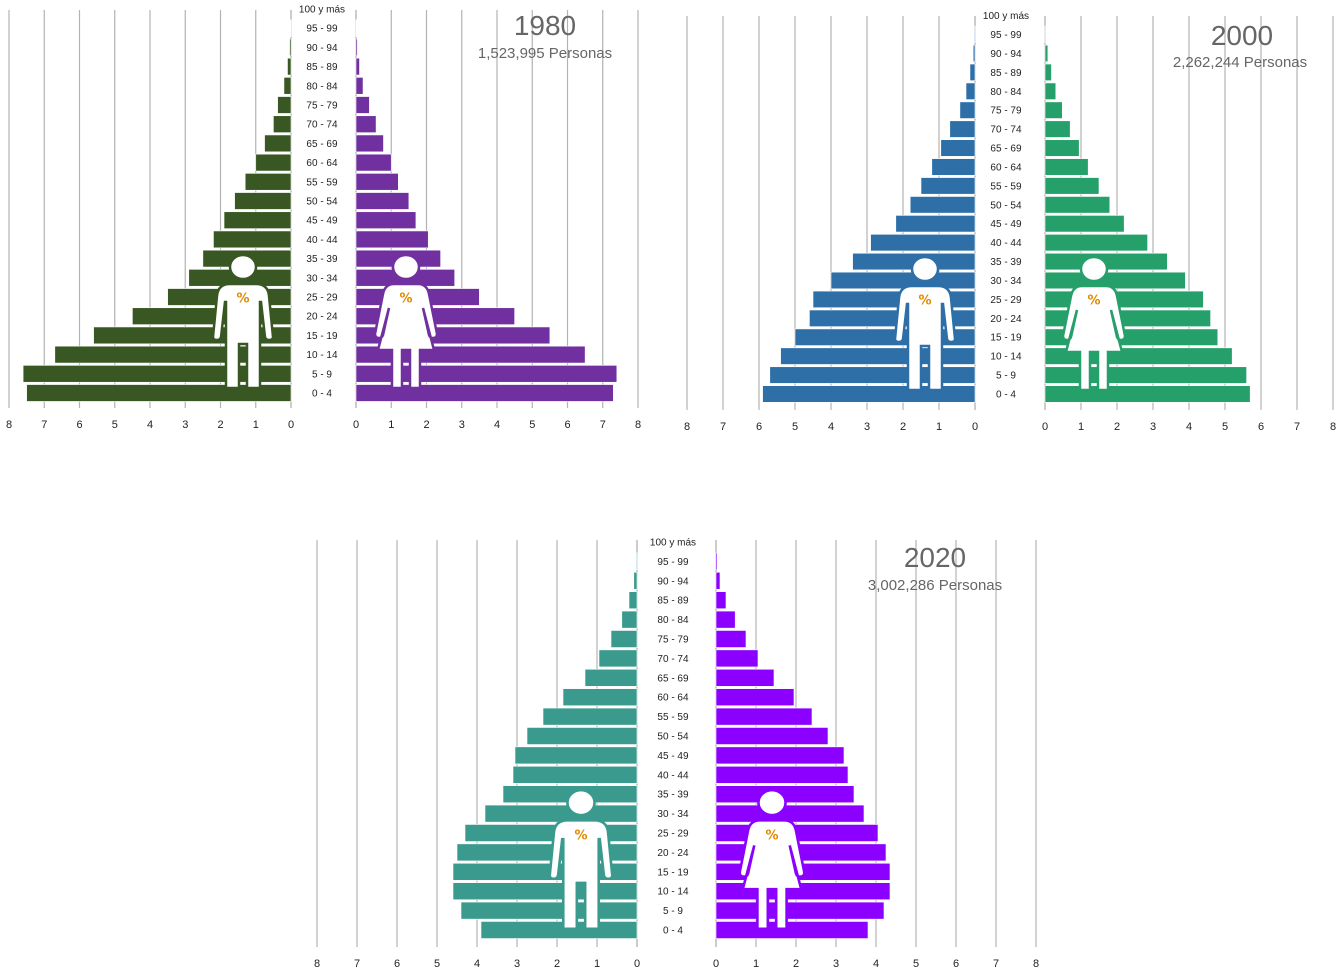 This screenshot has width=1343, height=970. Describe the element at coordinates (673, 543) in the screenshot. I see `age-group-label: 100 y más` at that location.